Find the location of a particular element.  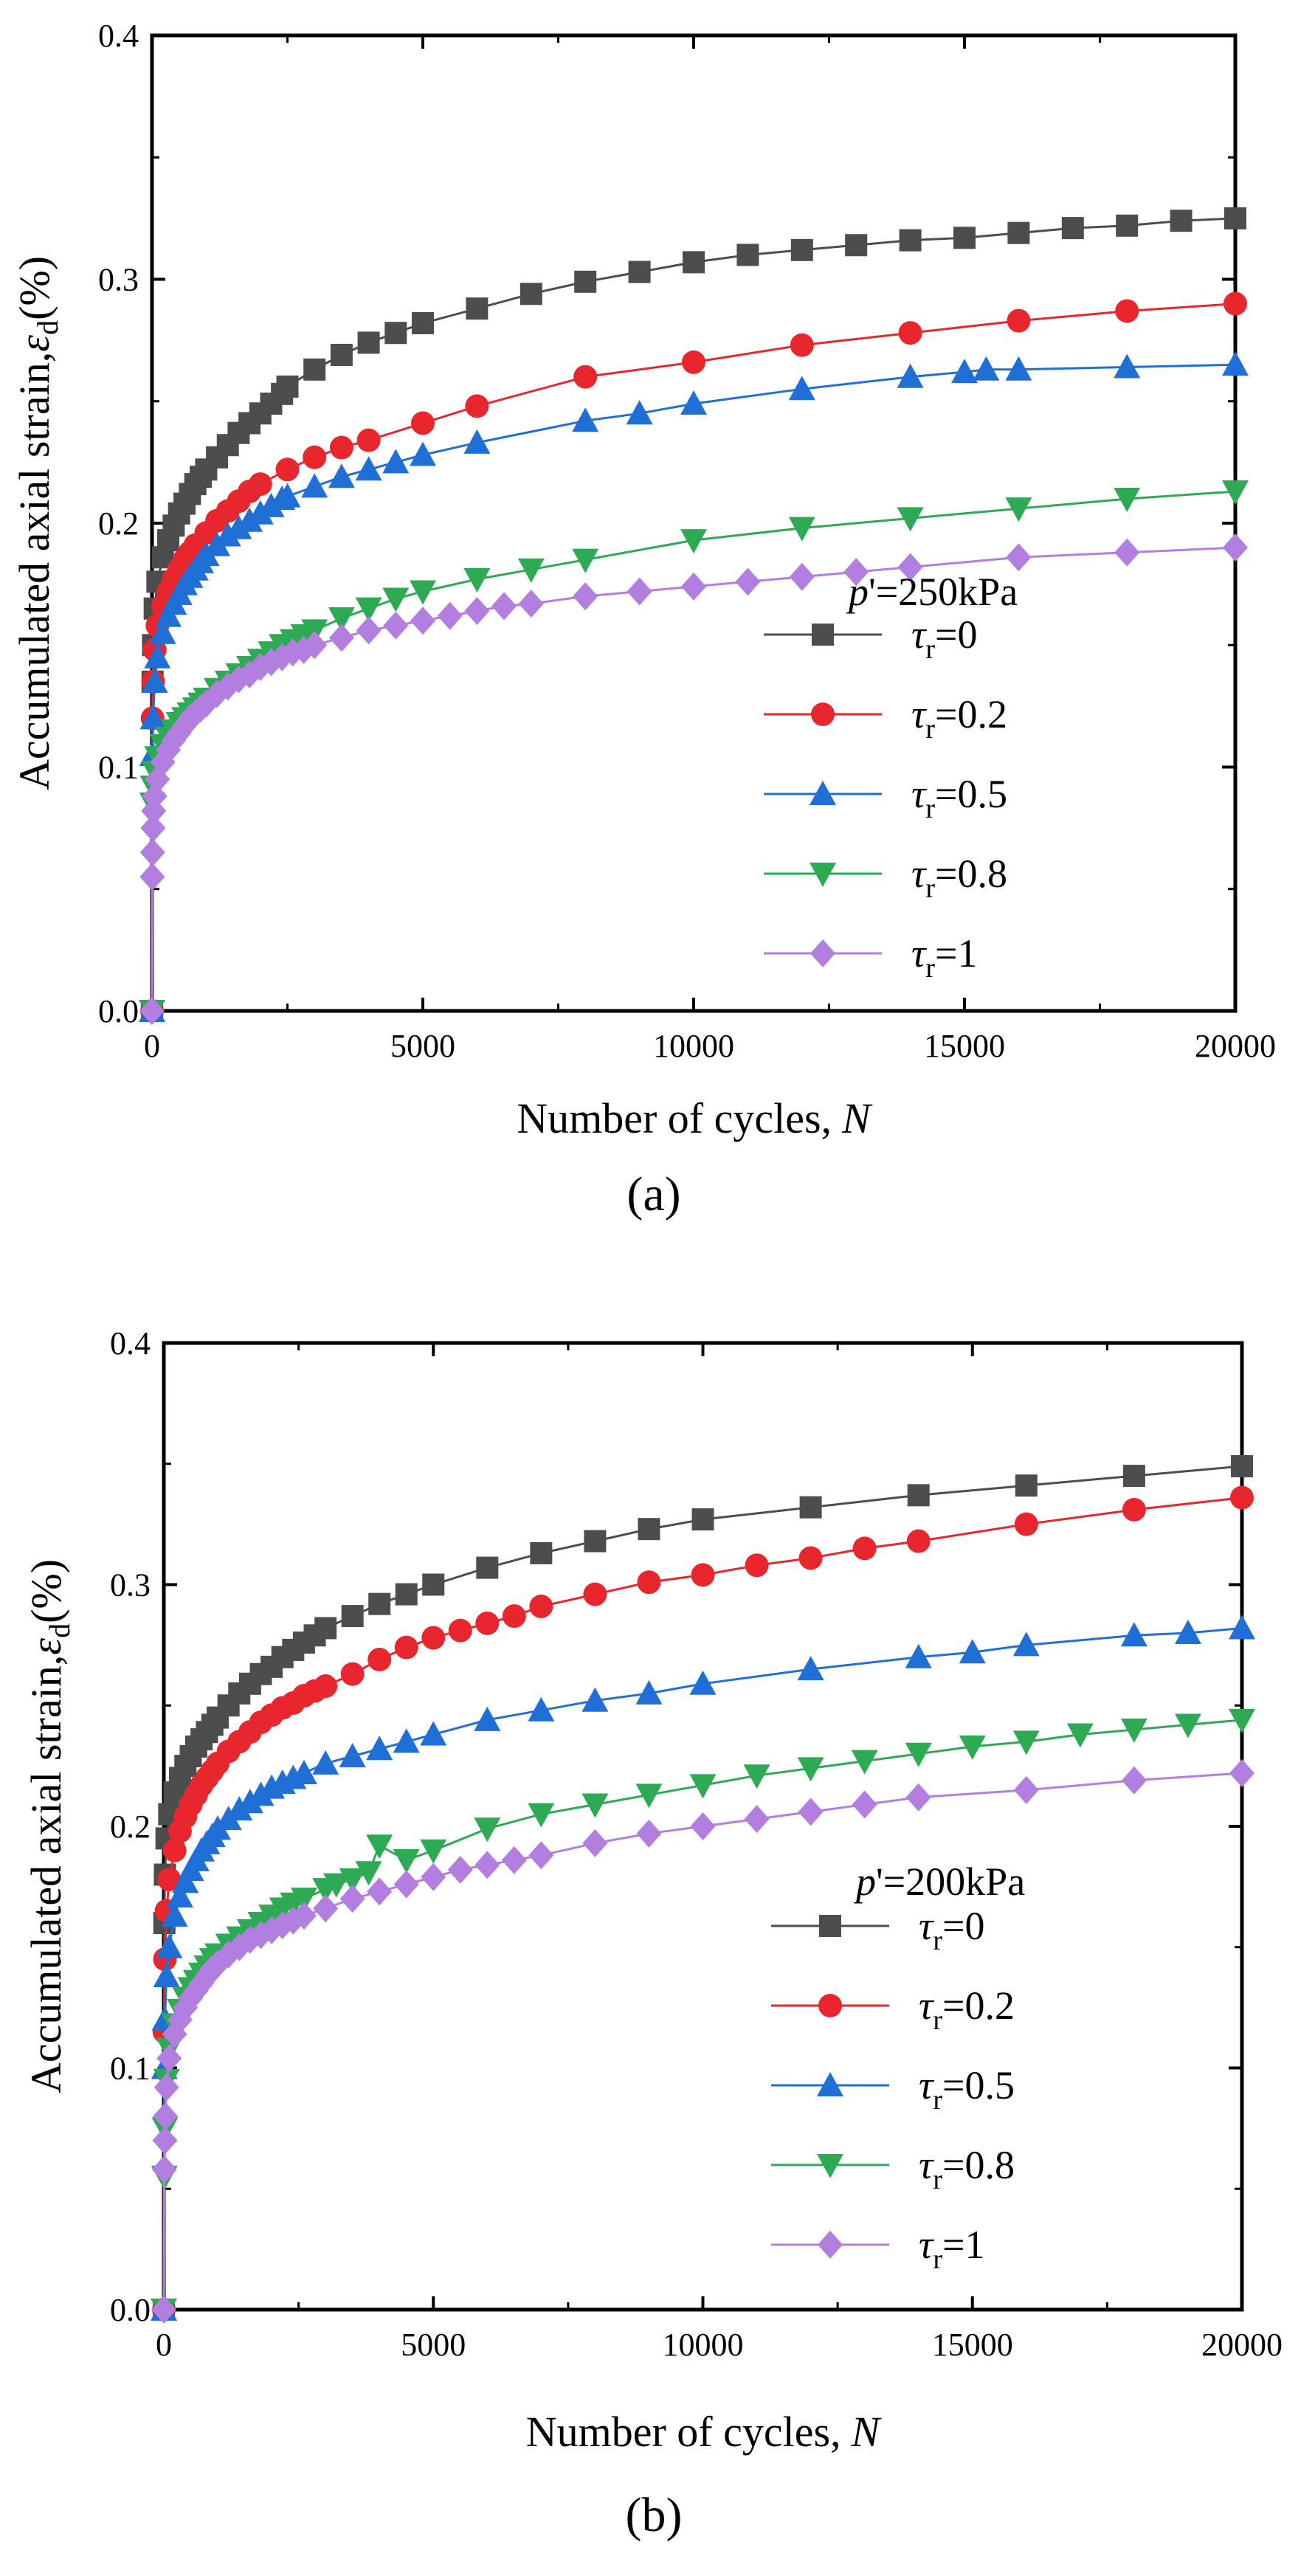

y-tick-label: 0.2 is located at coordinates (130, 1827).